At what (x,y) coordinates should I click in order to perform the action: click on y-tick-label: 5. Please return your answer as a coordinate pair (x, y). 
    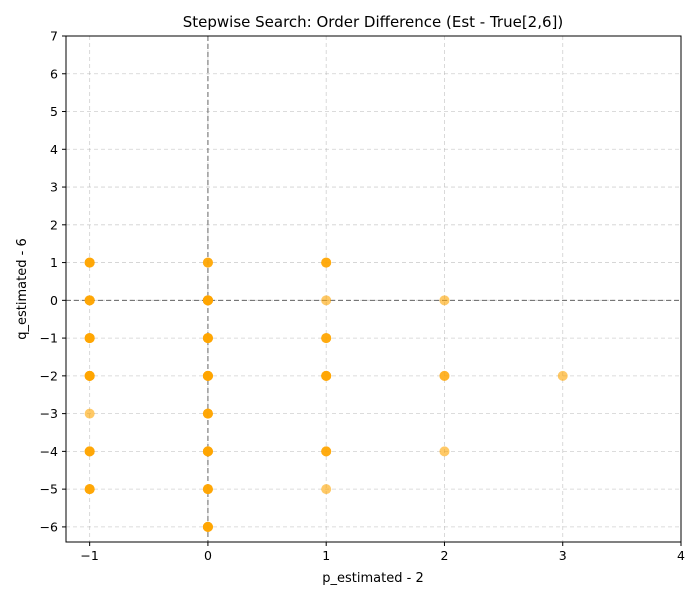
    Looking at the image, I should click on (54, 111).